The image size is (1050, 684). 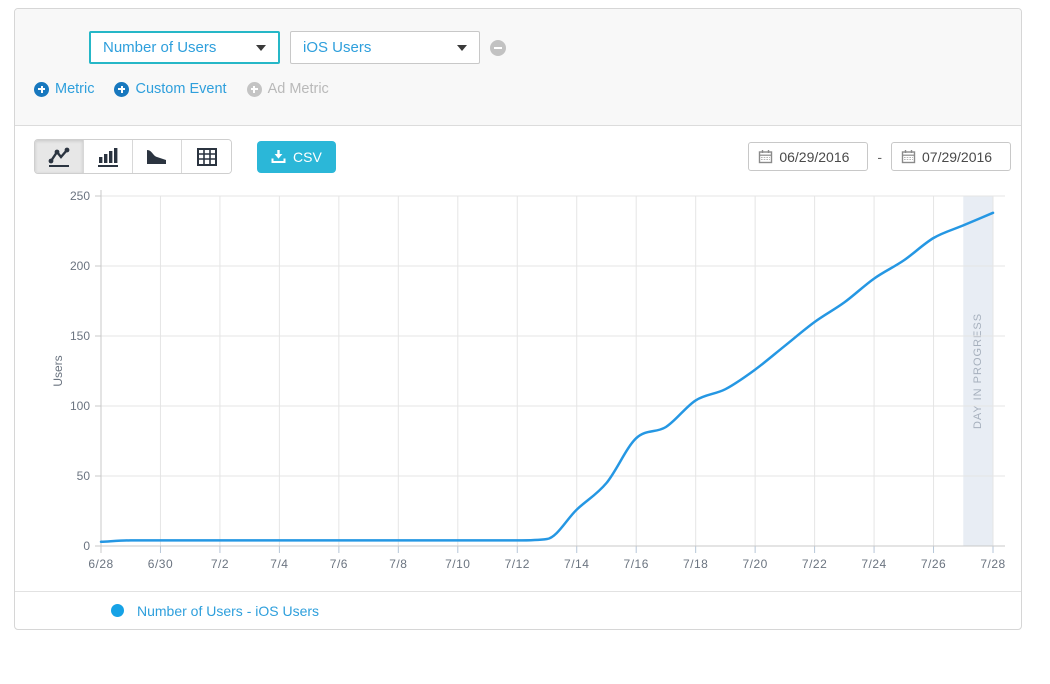 What do you see at coordinates (819, 156) in the screenshot?
I see `start-date-input` at bounding box center [819, 156].